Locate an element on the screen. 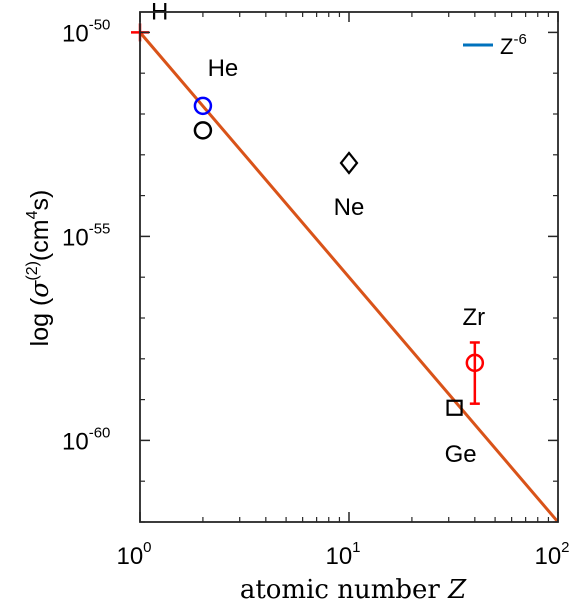  y-tick-exp: -60 is located at coordinates (100, 432).